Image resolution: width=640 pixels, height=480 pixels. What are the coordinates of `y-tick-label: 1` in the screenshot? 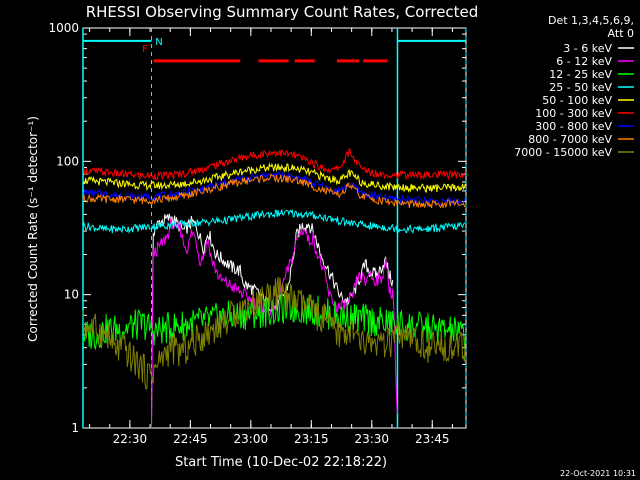 It's located at (75, 428).